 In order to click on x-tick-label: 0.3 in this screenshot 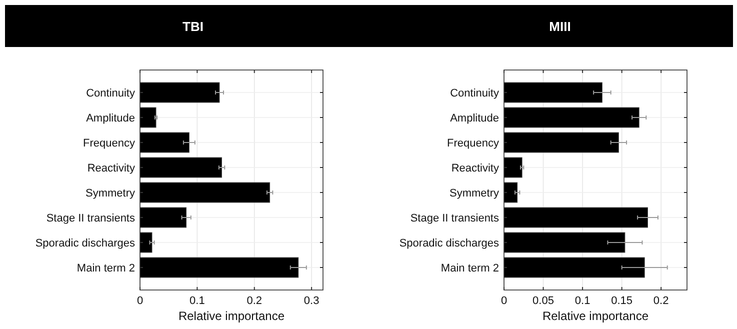, I will do `click(312, 301)`.